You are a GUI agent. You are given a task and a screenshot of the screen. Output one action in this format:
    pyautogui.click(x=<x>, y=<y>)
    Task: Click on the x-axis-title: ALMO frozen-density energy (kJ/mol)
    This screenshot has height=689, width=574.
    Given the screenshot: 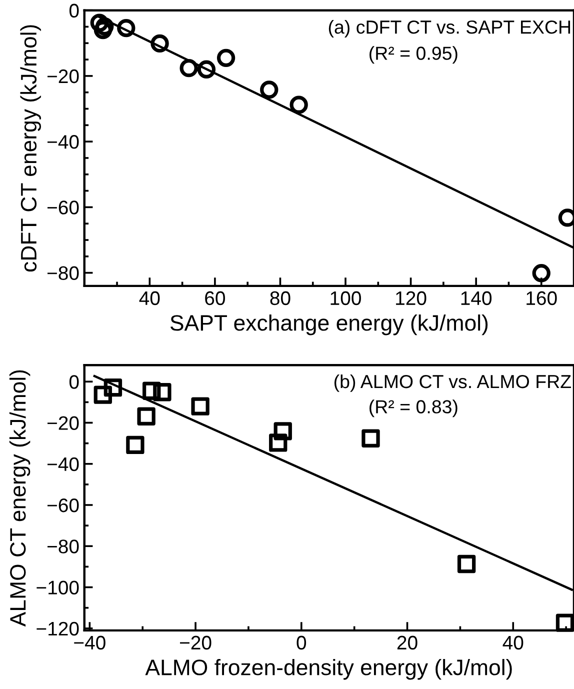 What is the action you would take?
    pyautogui.click(x=328, y=669)
    